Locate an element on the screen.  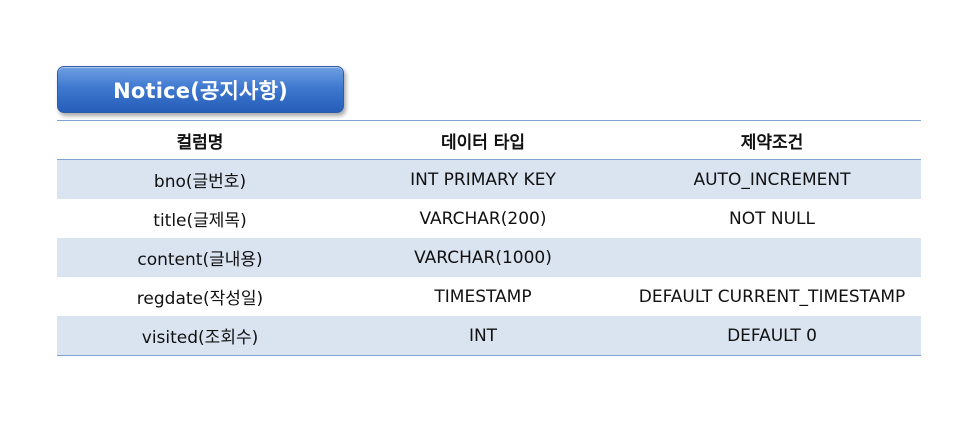
table-row: title(글제목) VARCHAR(200) NOT NULL is located at coordinates (489, 218).